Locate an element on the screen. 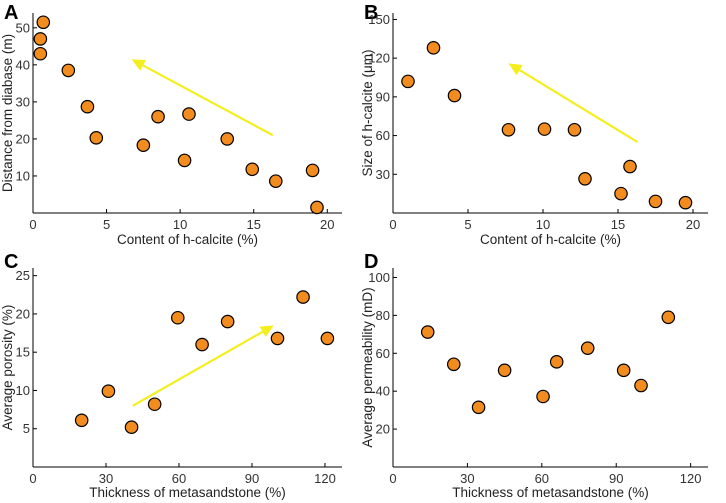  y-tick-label: 5 is located at coordinates (26, 428).